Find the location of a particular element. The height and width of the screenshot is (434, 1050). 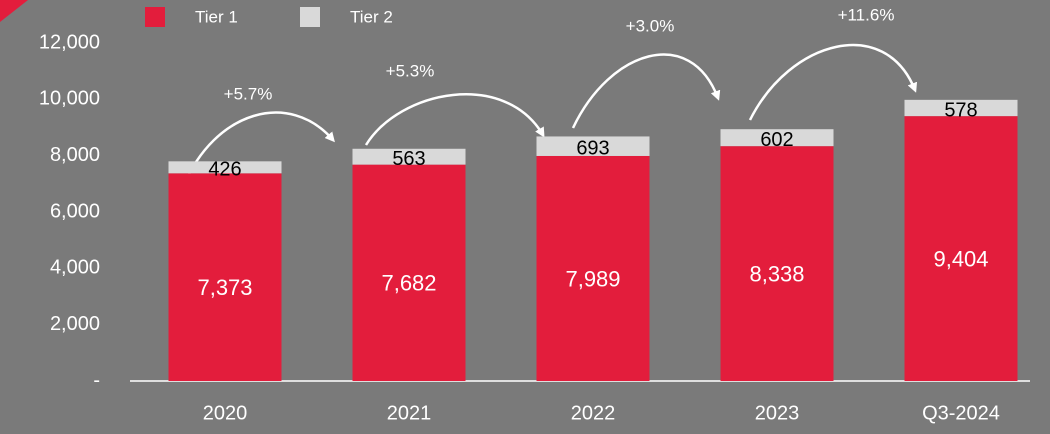

y-tick-label: 10,000 is located at coordinates (69, 99).